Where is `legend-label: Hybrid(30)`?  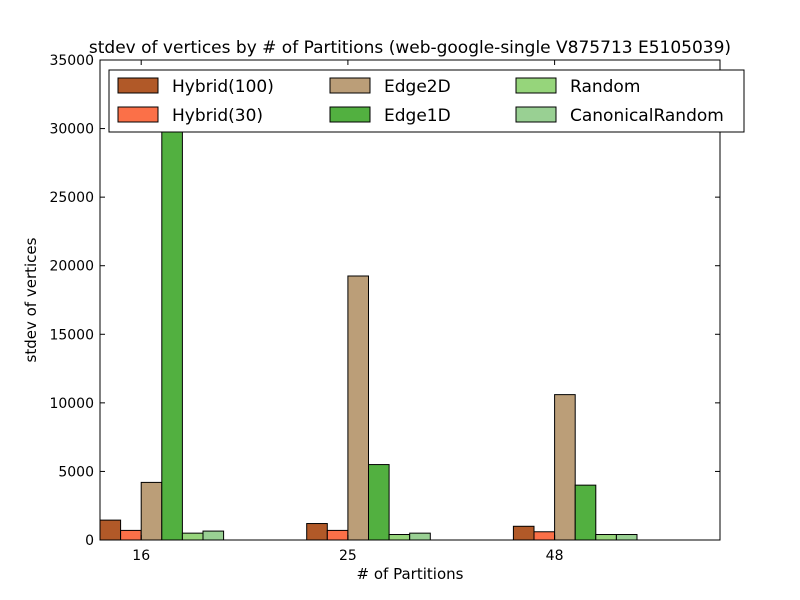 legend-label: Hybrid(30) is located at coordinates (217, 116).